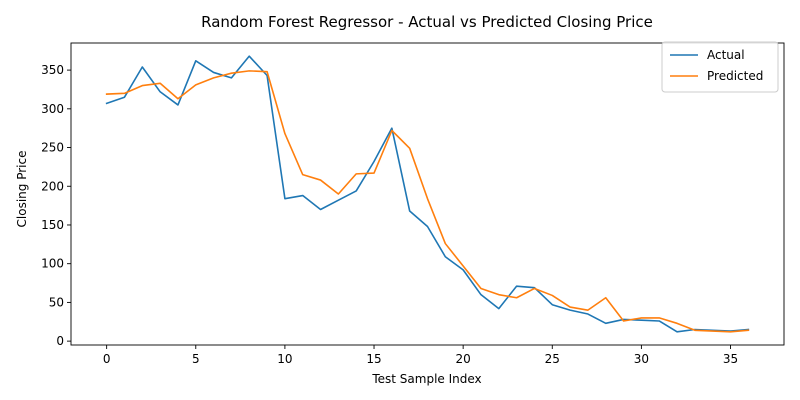  Describe the element at coordinates (52, 148) in the screenshot. I see `y-tick-label: 250` at that location.